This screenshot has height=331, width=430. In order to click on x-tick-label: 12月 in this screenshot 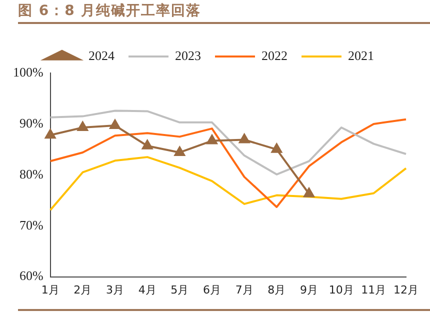, I will do `click(406, 289)`.